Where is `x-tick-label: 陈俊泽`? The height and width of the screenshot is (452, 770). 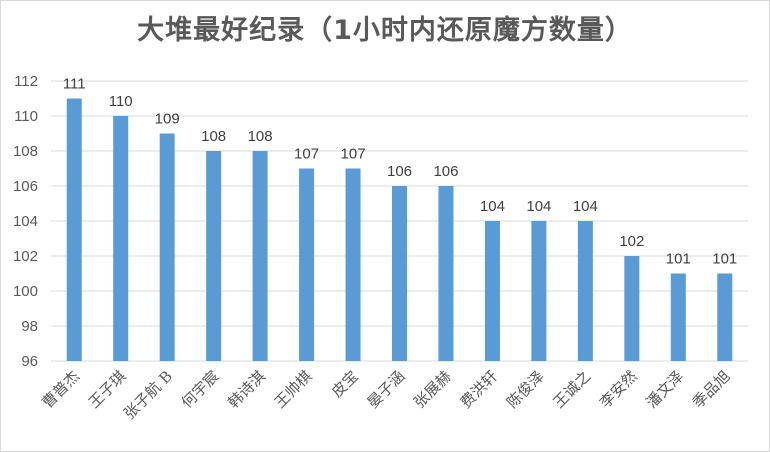
x-tick-label: 陈俊泽 is located at coordinates (525, 389).